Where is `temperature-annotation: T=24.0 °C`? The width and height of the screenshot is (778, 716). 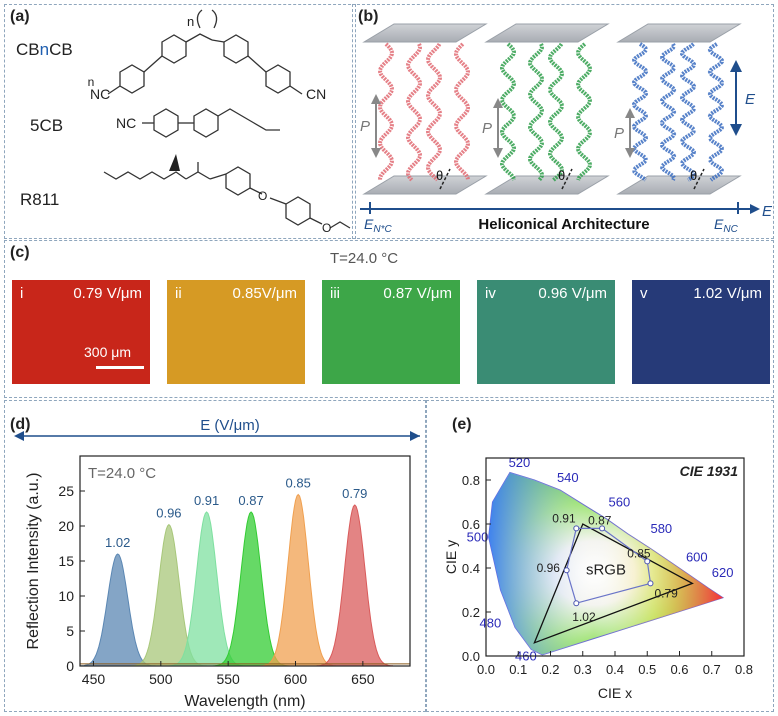 temperature-annotation: T=24.0 °C is located at coordinates (122, 473).